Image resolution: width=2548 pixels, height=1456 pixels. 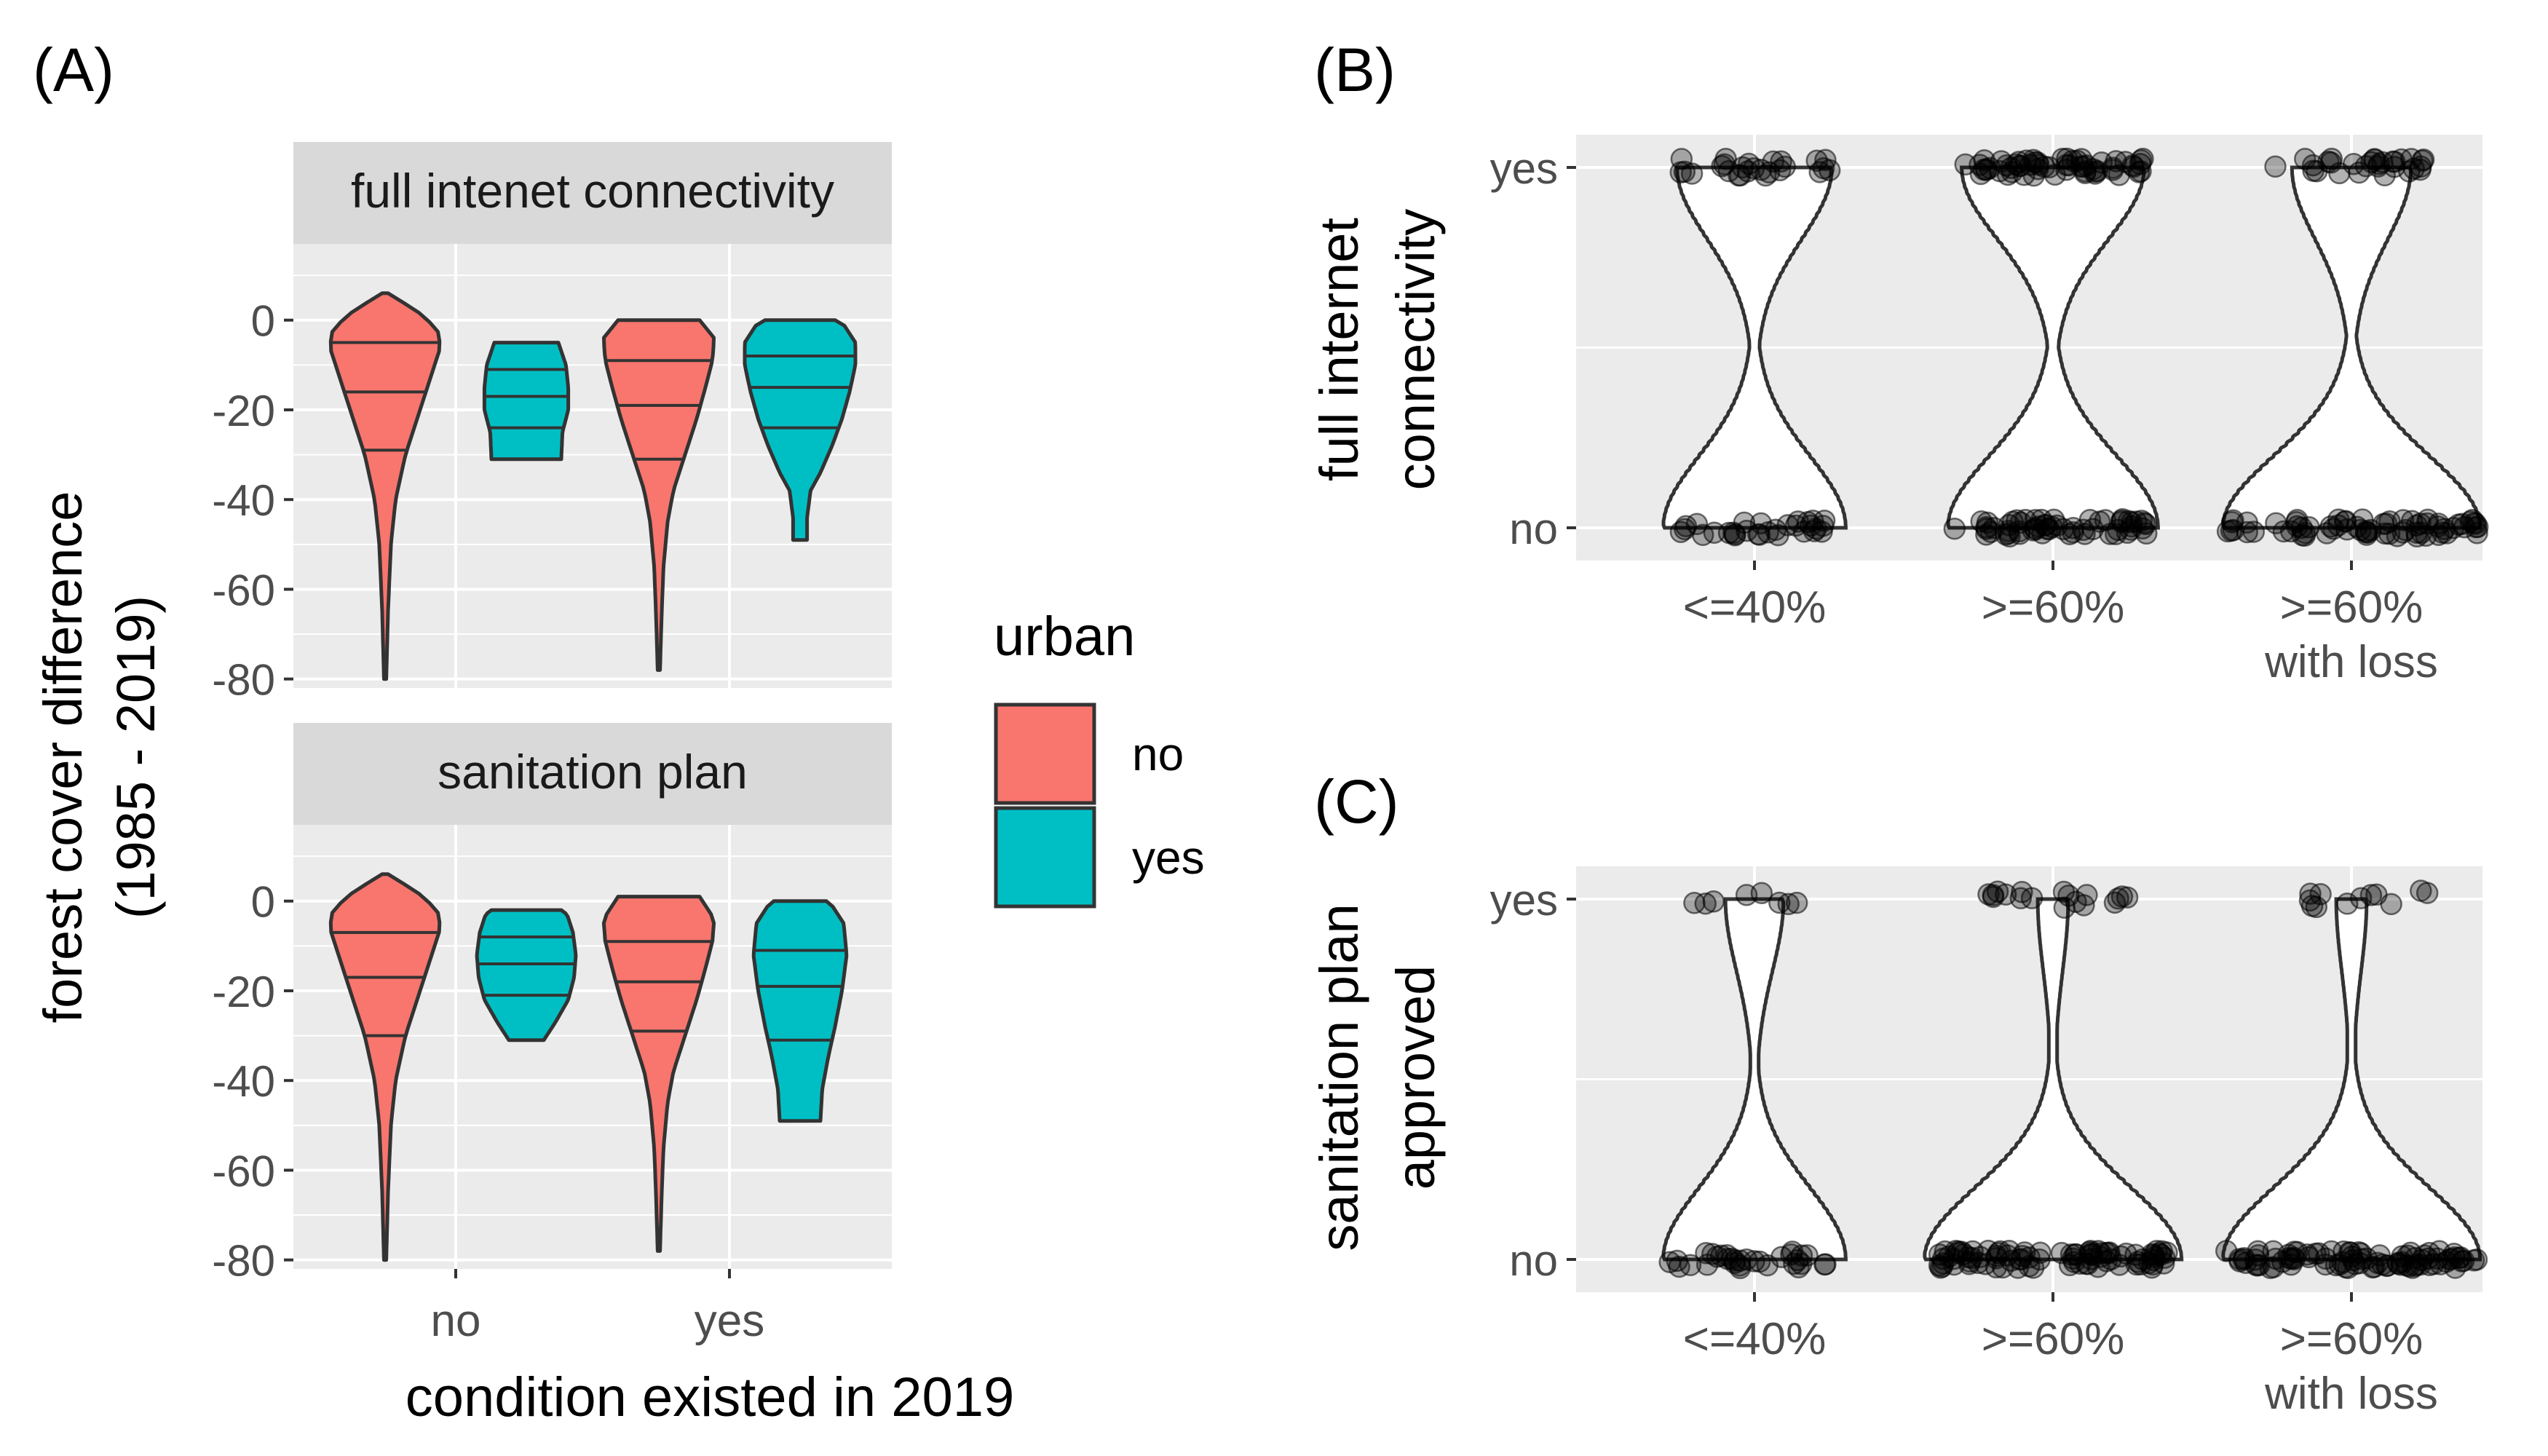 What do you see at coordinates (526, 401) in the screenshot?
I see `violin-no-urban-yes` at bounding box center [526, 401].